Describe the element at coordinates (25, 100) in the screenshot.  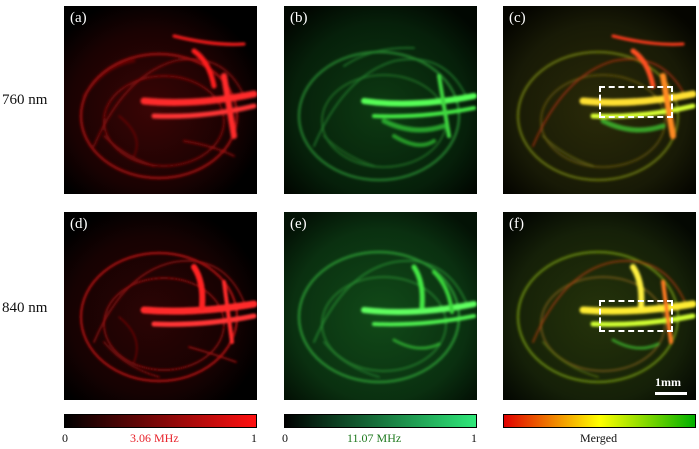
I see `row-label-760nm: 760 nm` at that location.